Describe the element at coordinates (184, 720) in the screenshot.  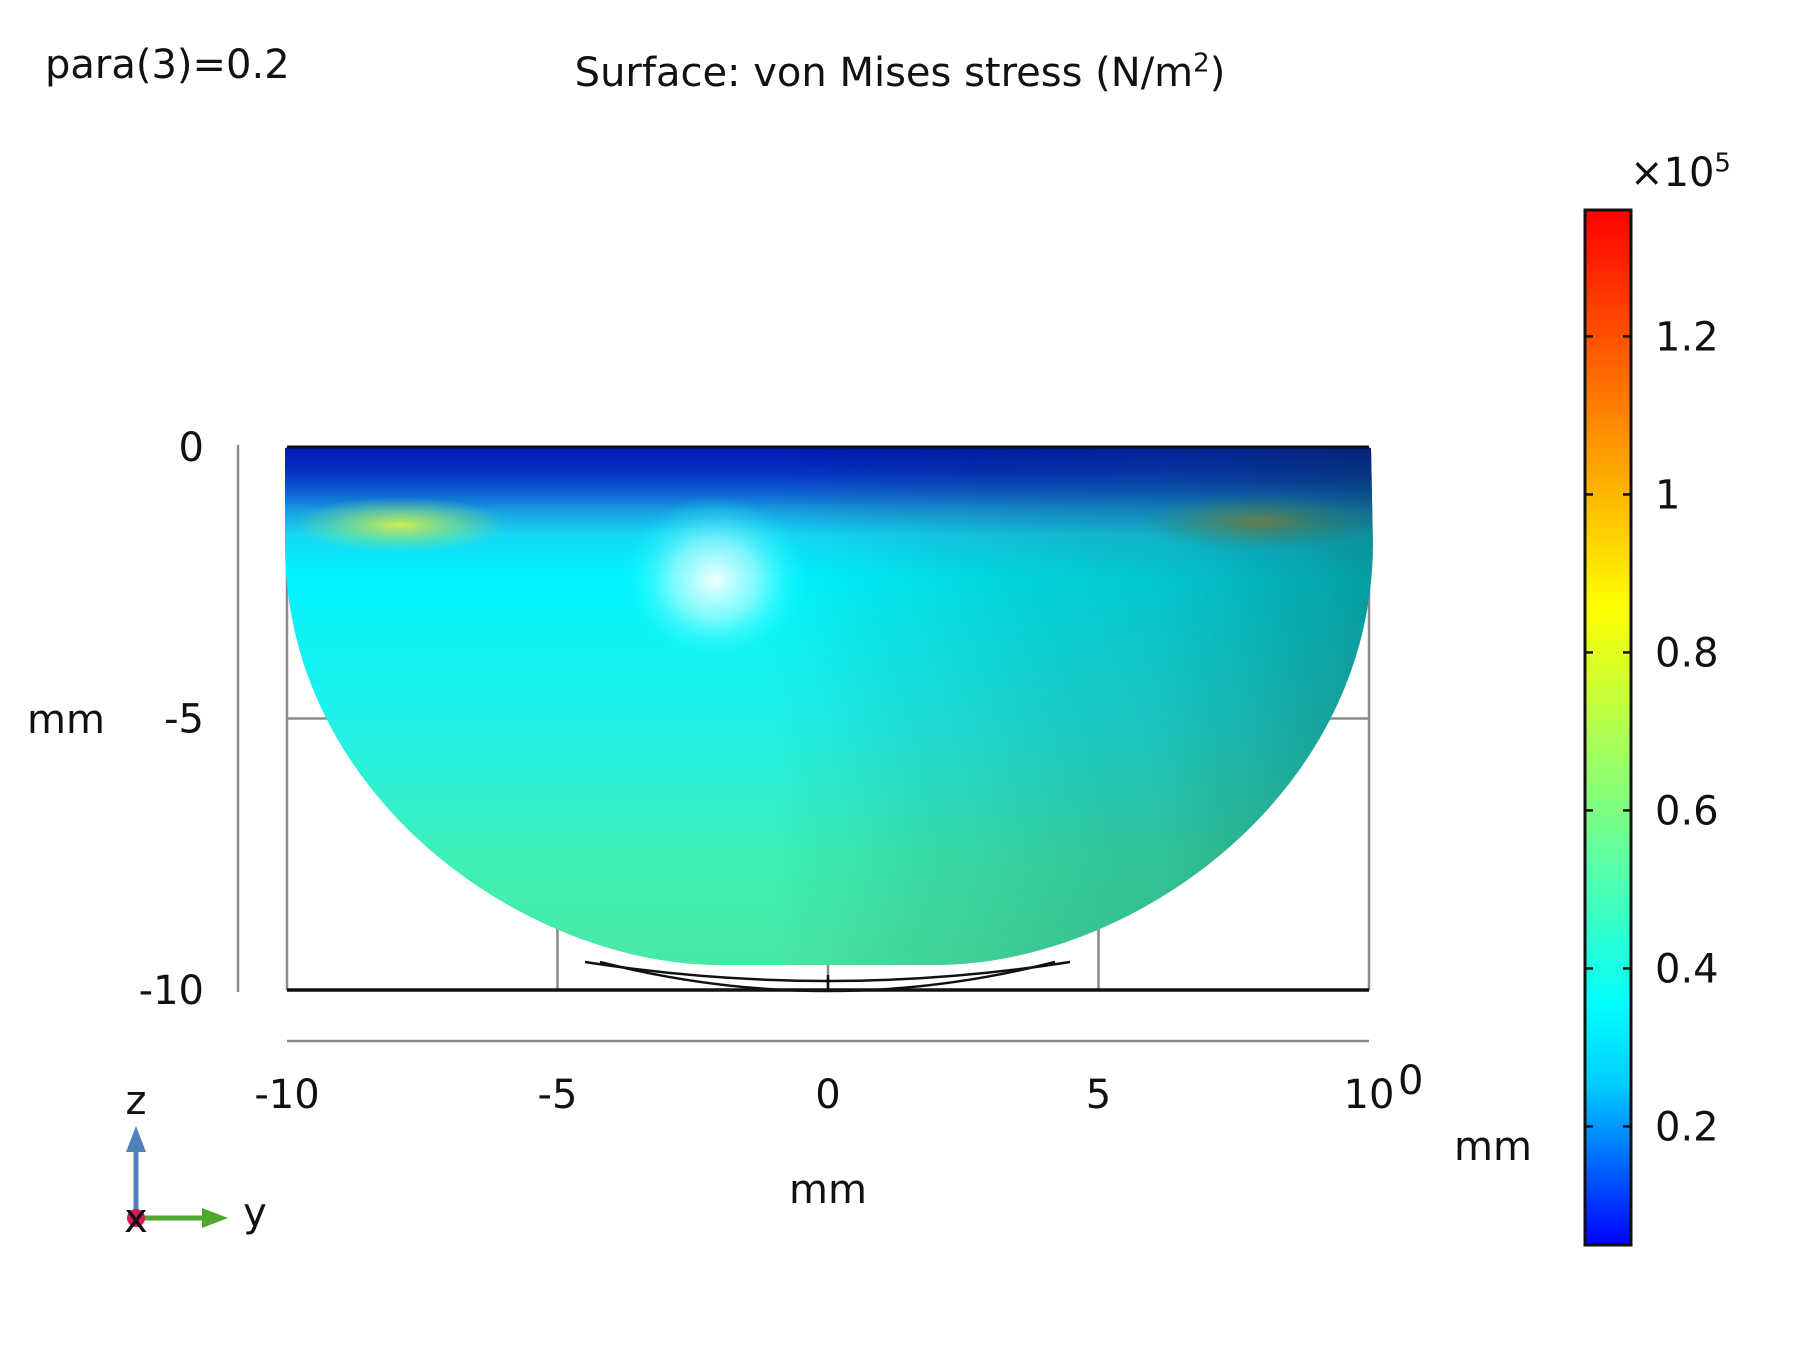
I see `y-tick-label--5: -5` at that location.